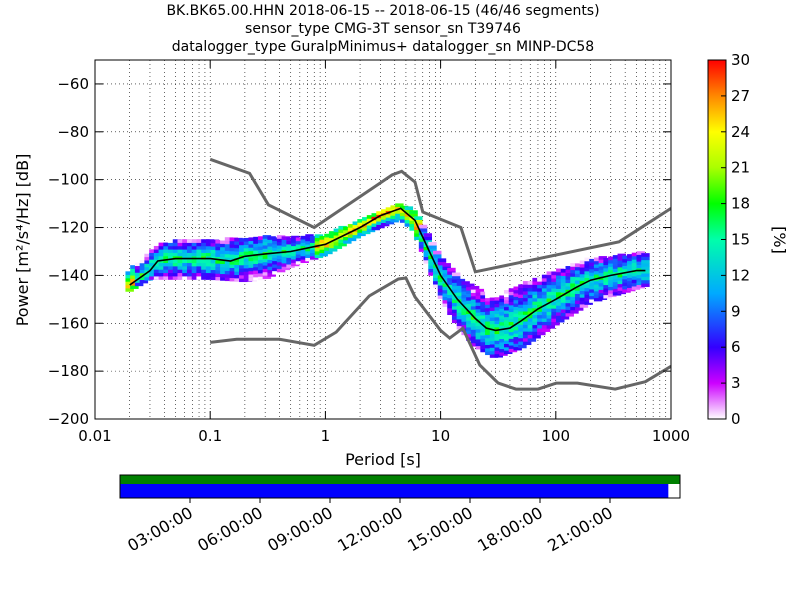 Image resolution: width=800 pixels, height=600 pixels. I want to click on colorbar-tick-label: 18, so click(740, 204).